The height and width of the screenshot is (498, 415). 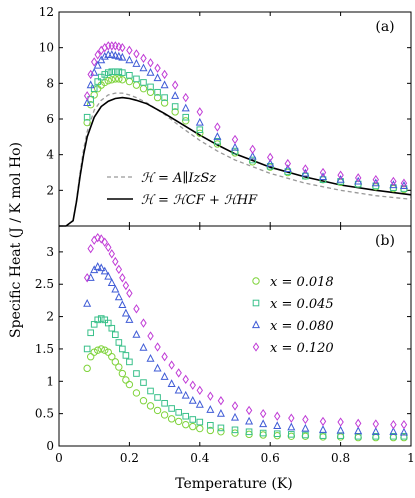 I want to click on x-tick-label: 0.2, so click(x=129, y=458).